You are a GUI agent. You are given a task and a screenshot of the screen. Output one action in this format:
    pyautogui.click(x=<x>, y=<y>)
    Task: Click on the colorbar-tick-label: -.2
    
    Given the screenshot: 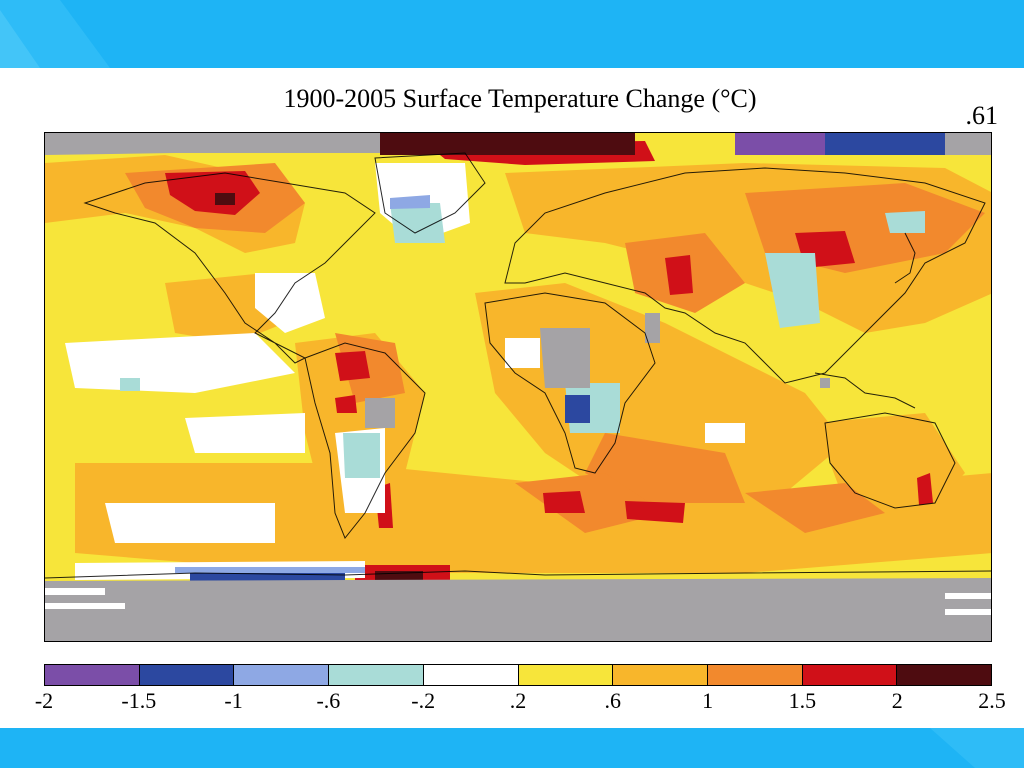 What is the action you would take?
    pyautogui.click(x=423, y=700)
    